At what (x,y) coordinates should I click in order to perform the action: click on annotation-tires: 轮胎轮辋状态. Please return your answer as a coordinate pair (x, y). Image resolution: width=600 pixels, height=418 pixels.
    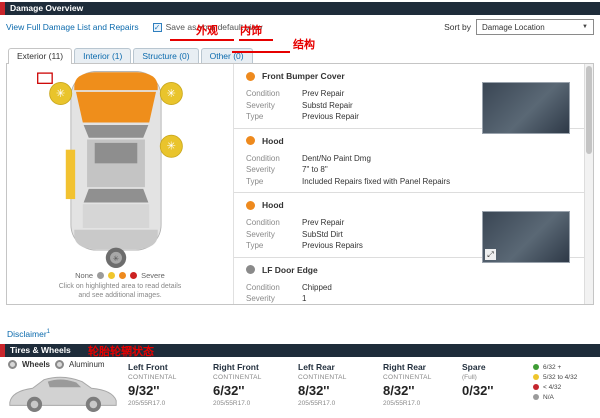
    Looking at the image, I should click on (121, 352).